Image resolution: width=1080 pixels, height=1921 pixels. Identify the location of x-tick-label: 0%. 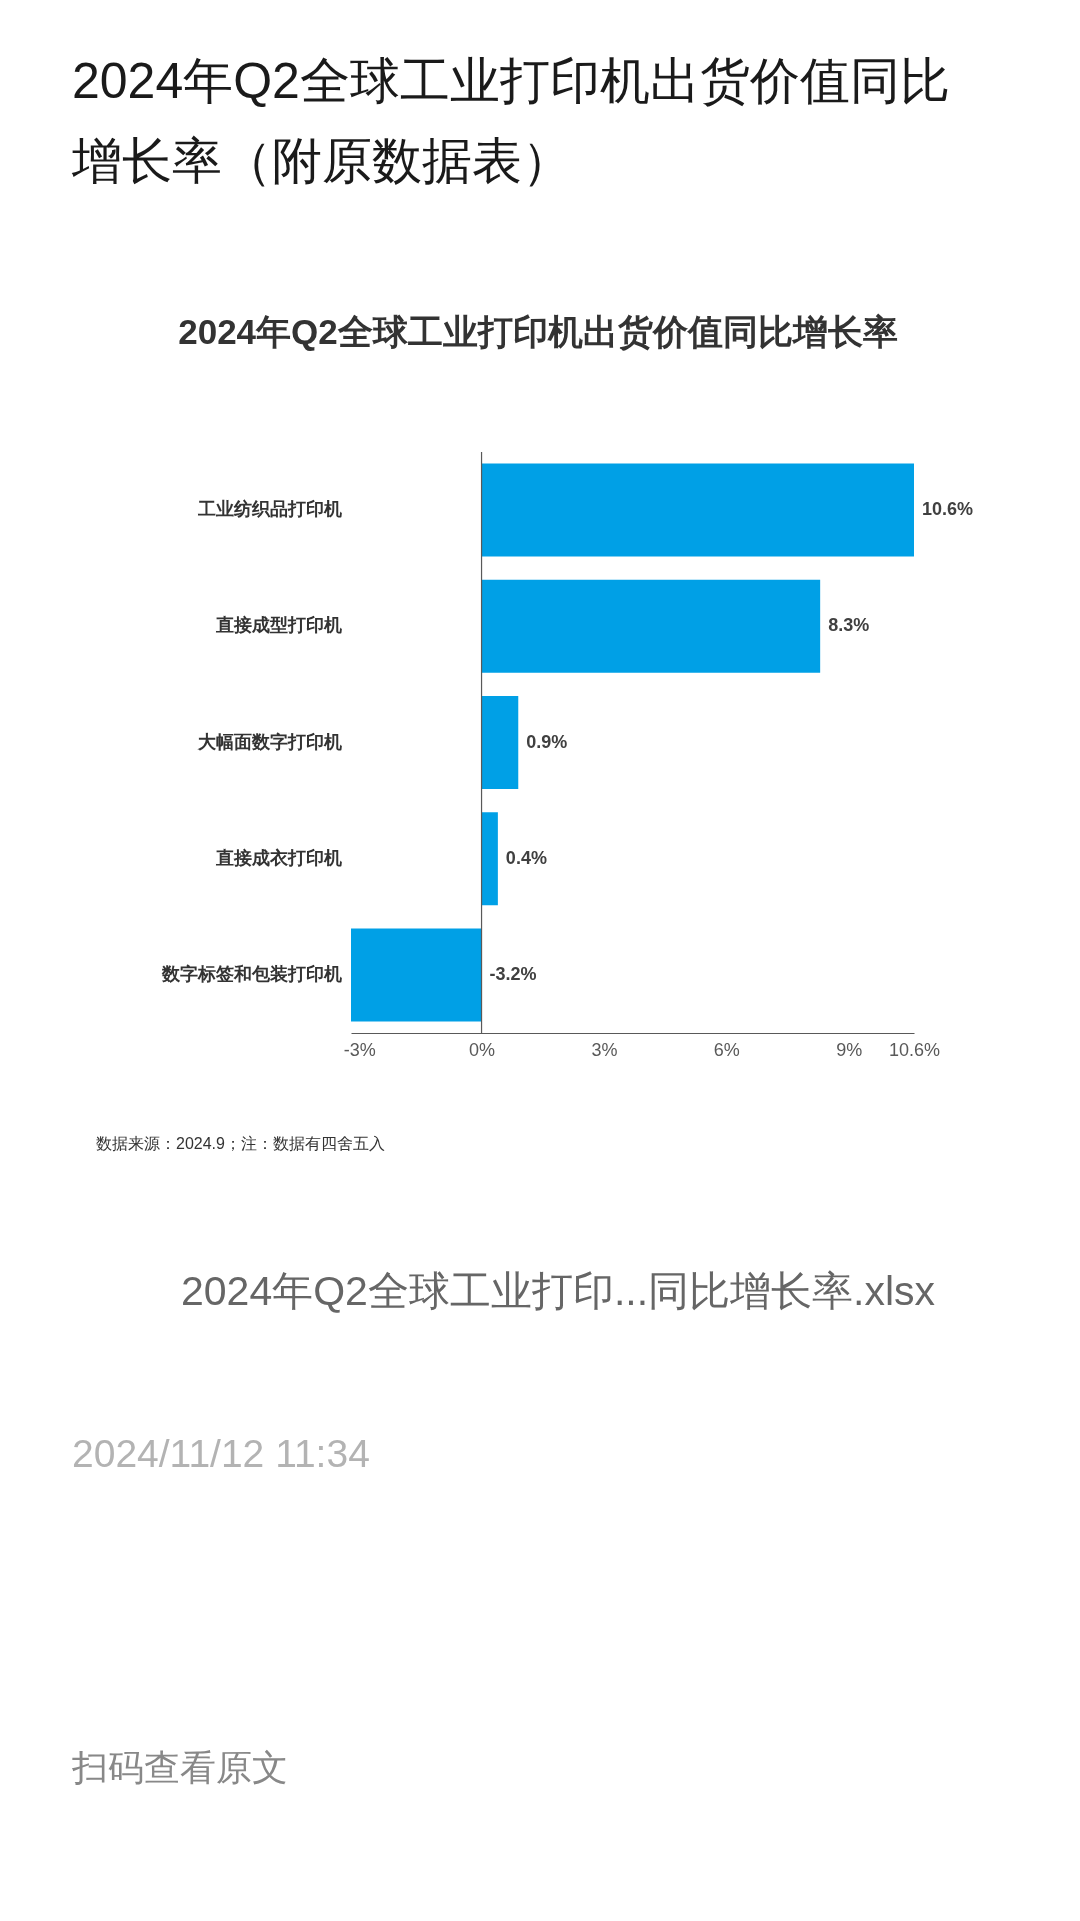
(482, 1049).